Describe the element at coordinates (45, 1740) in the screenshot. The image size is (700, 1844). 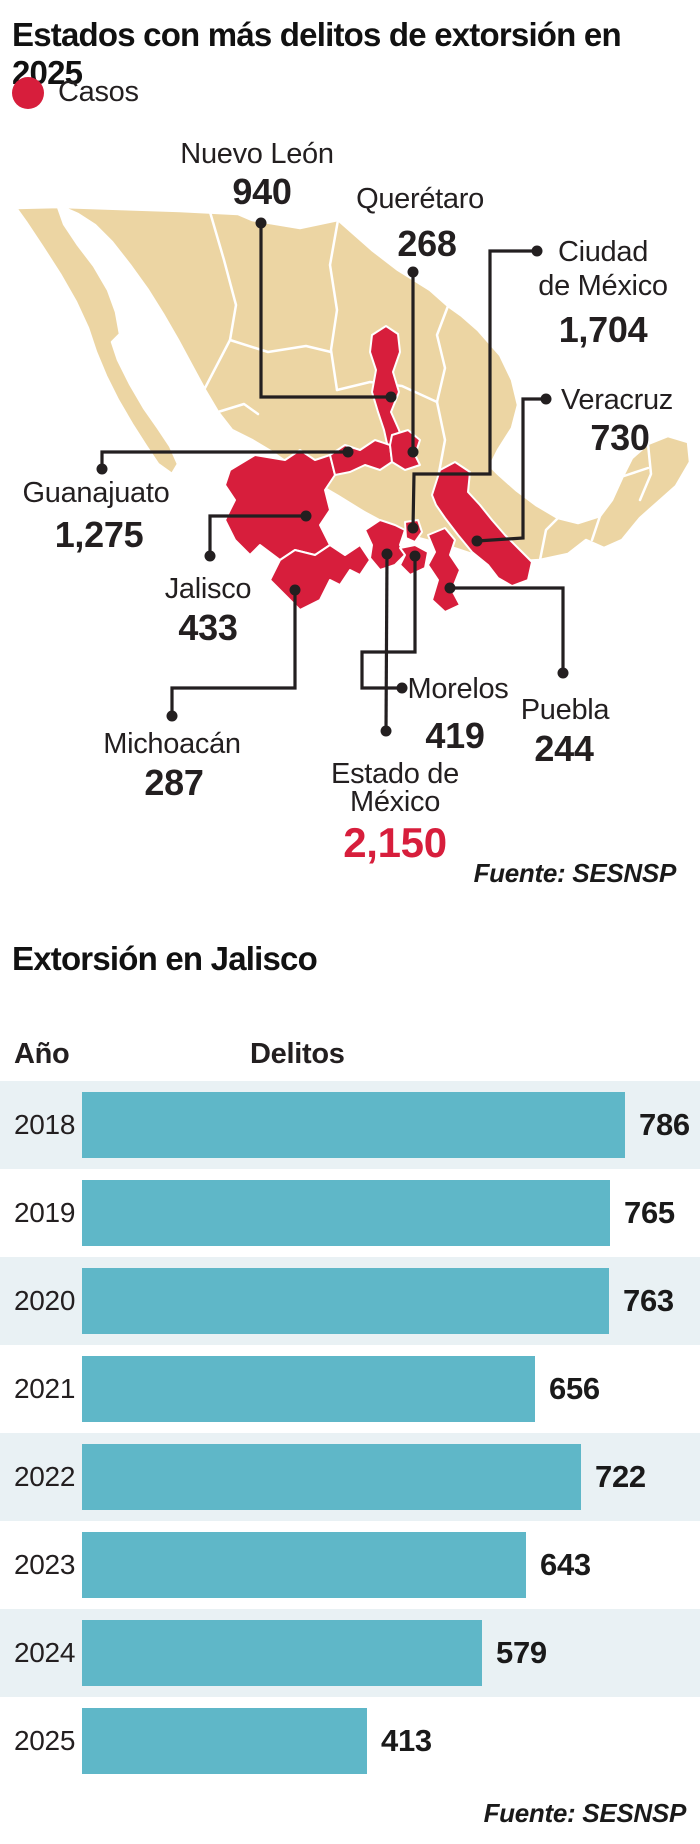
I see `year-label: 2025` at that location.